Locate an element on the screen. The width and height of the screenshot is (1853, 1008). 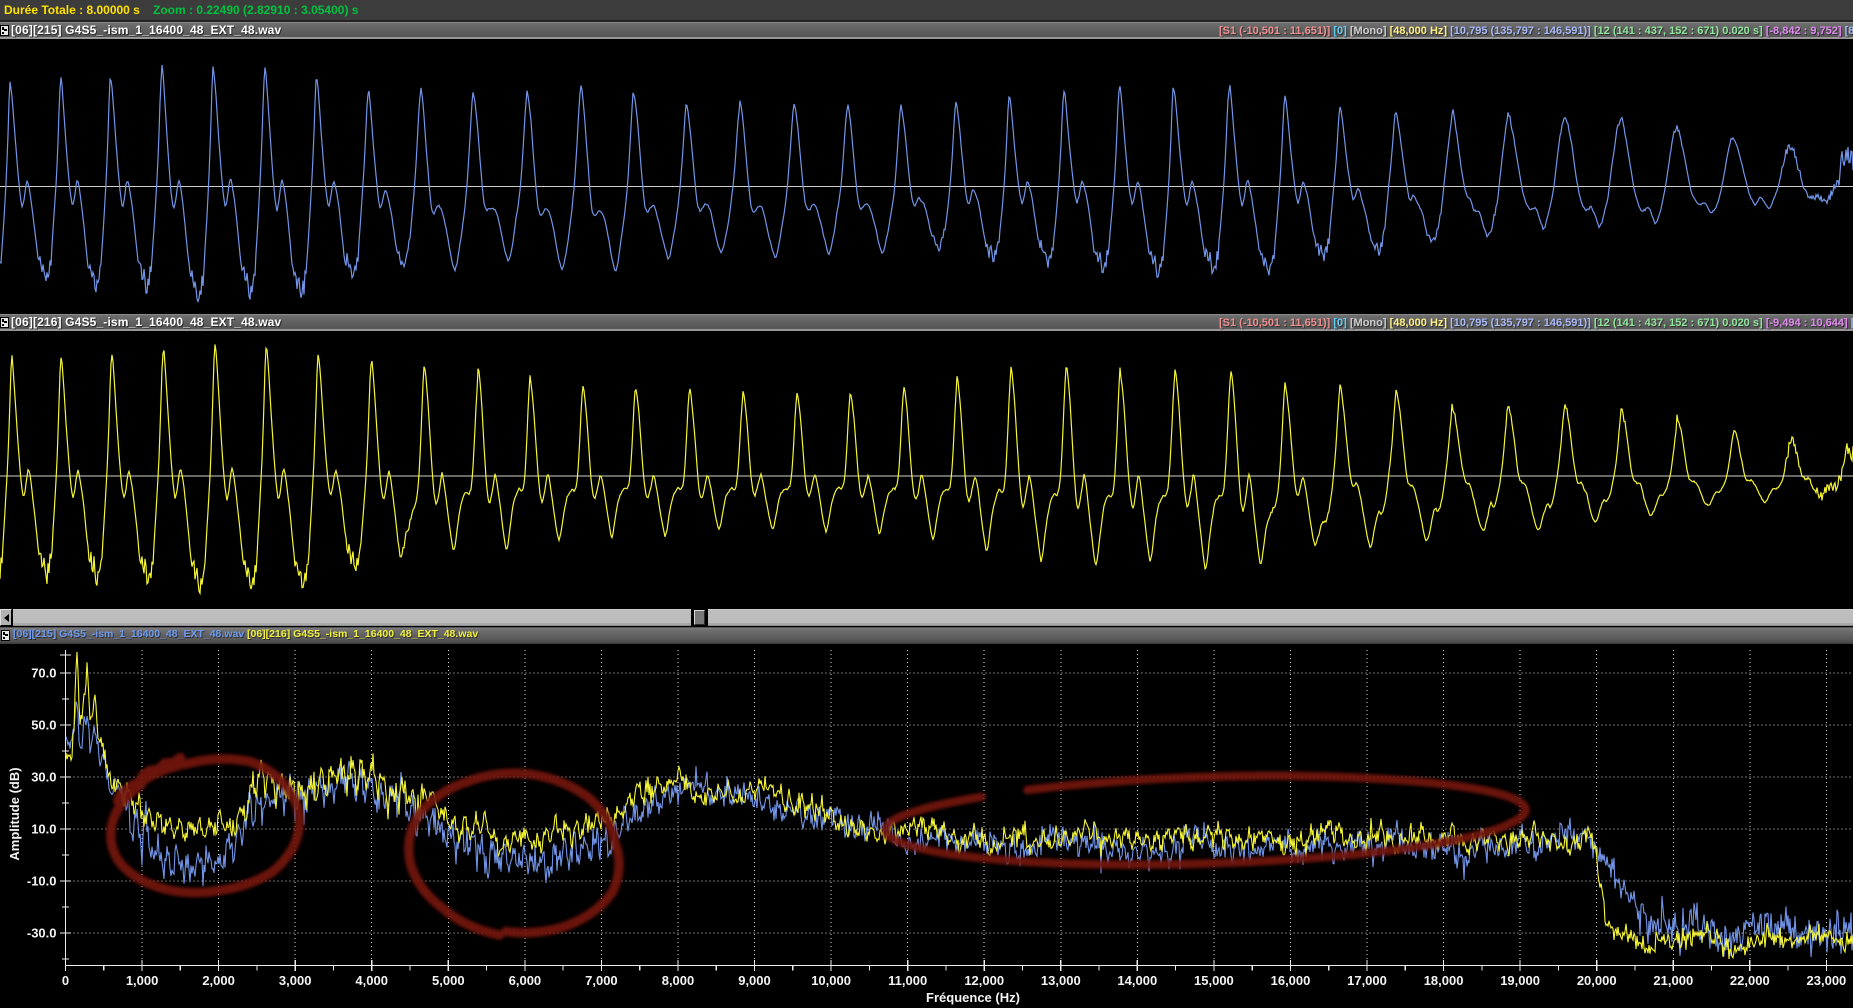
svg-text: 70.0 is located at coordinates (43, 673).